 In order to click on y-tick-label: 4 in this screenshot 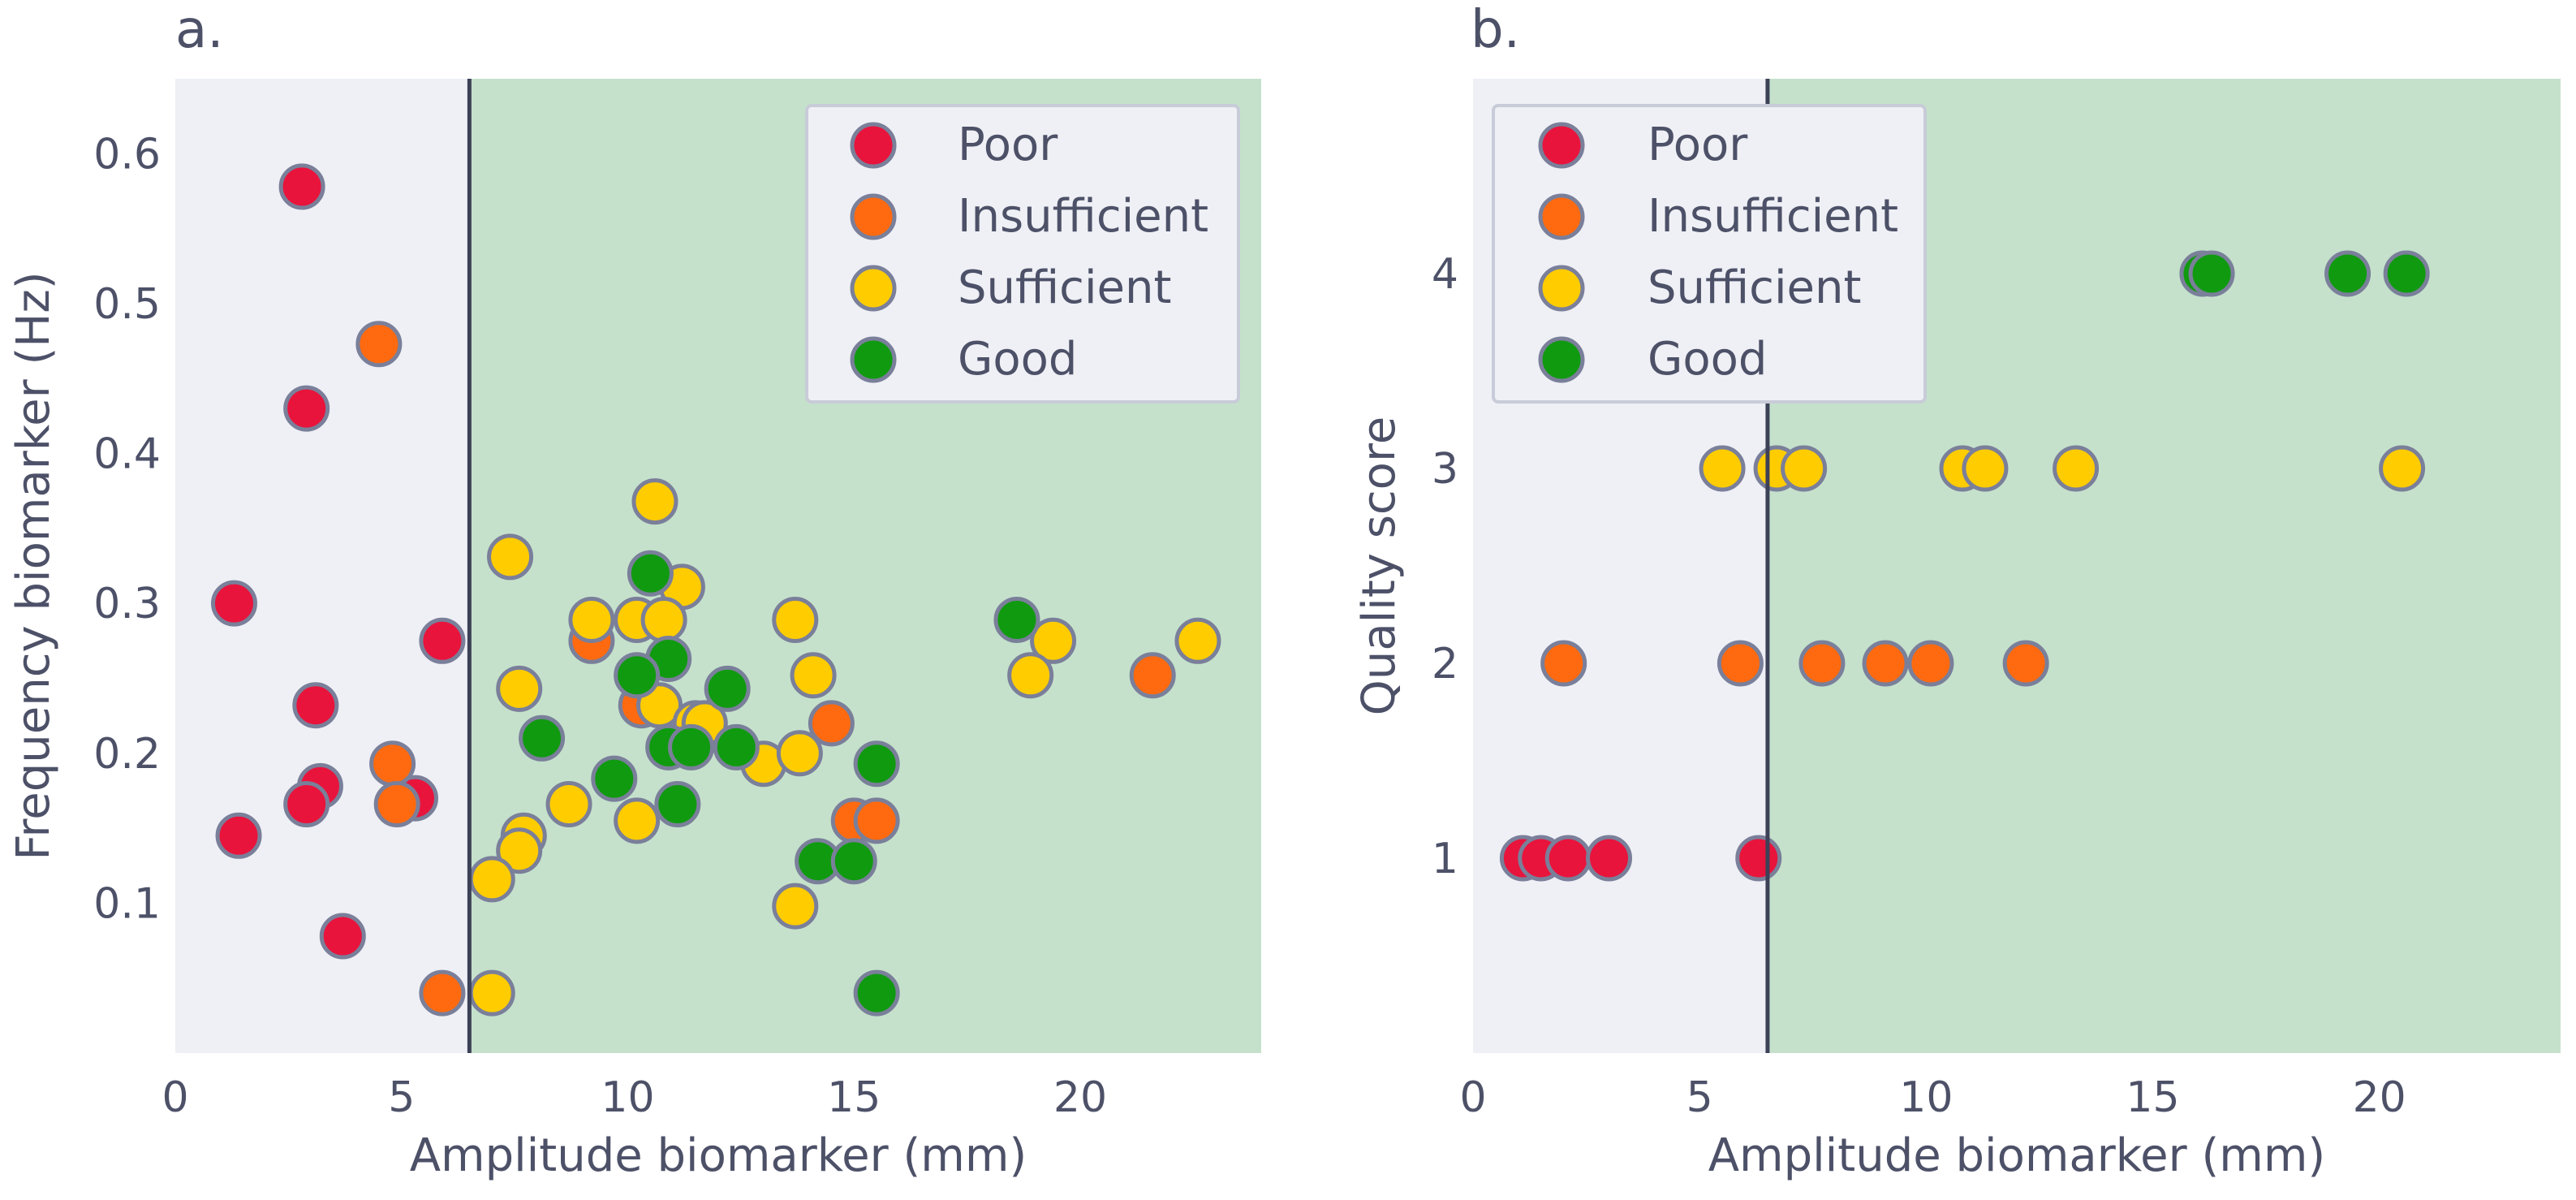, I will do `click(1445, 275)`.